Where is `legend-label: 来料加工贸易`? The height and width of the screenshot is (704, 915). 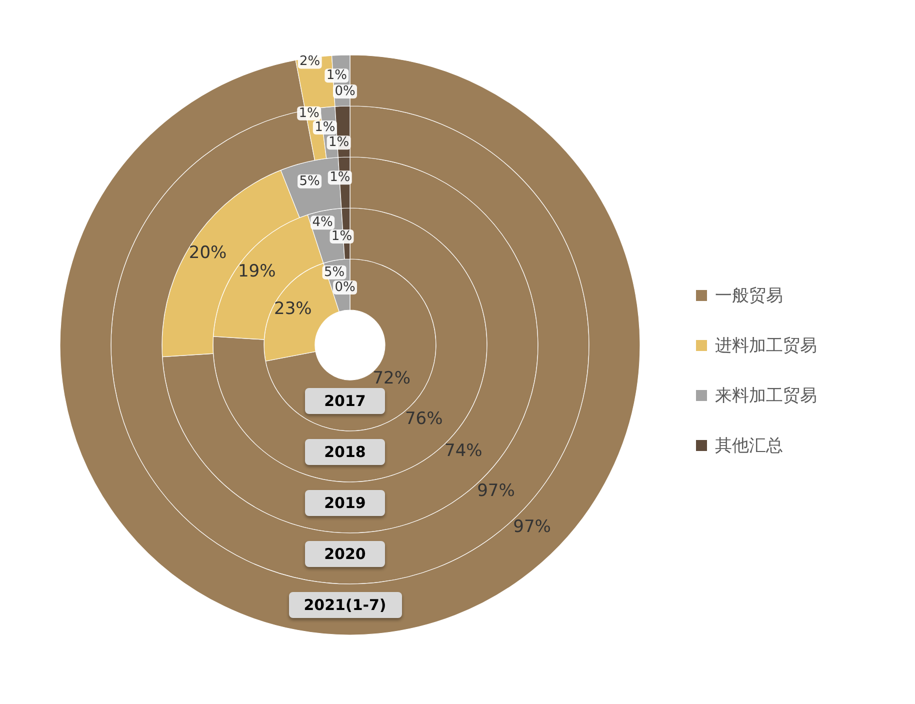
legend-label: 来料加工贸易 is located at coordinates (766, 395).